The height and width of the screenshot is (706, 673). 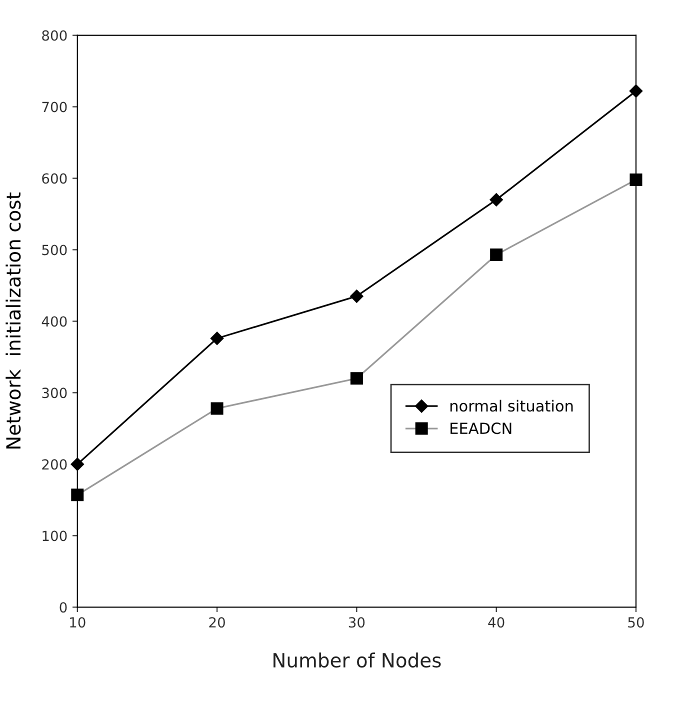 What do you see at coordinates (13, 320) in the screenshot?
I see `y-axis-title: Network initialization cost` at bounding box center [13, 320].